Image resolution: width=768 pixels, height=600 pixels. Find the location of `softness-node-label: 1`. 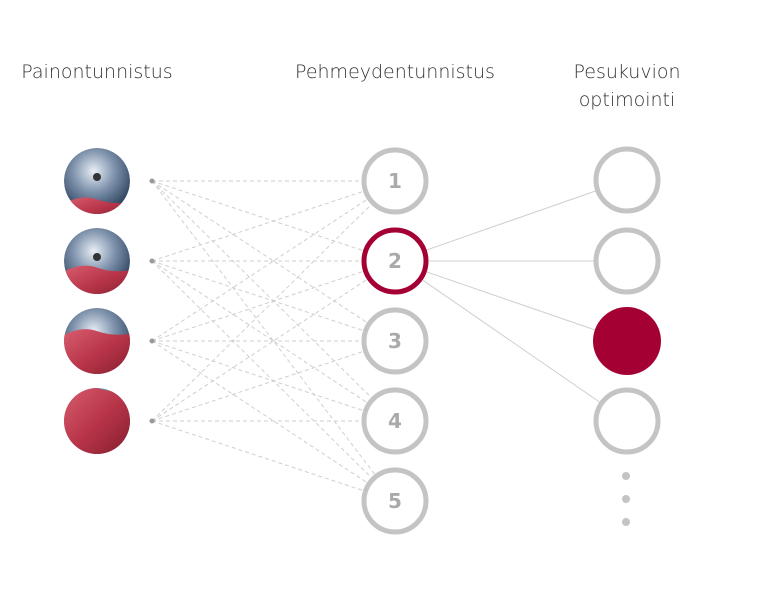

softness-node-label: 1 is located at coordinates (395, 181).